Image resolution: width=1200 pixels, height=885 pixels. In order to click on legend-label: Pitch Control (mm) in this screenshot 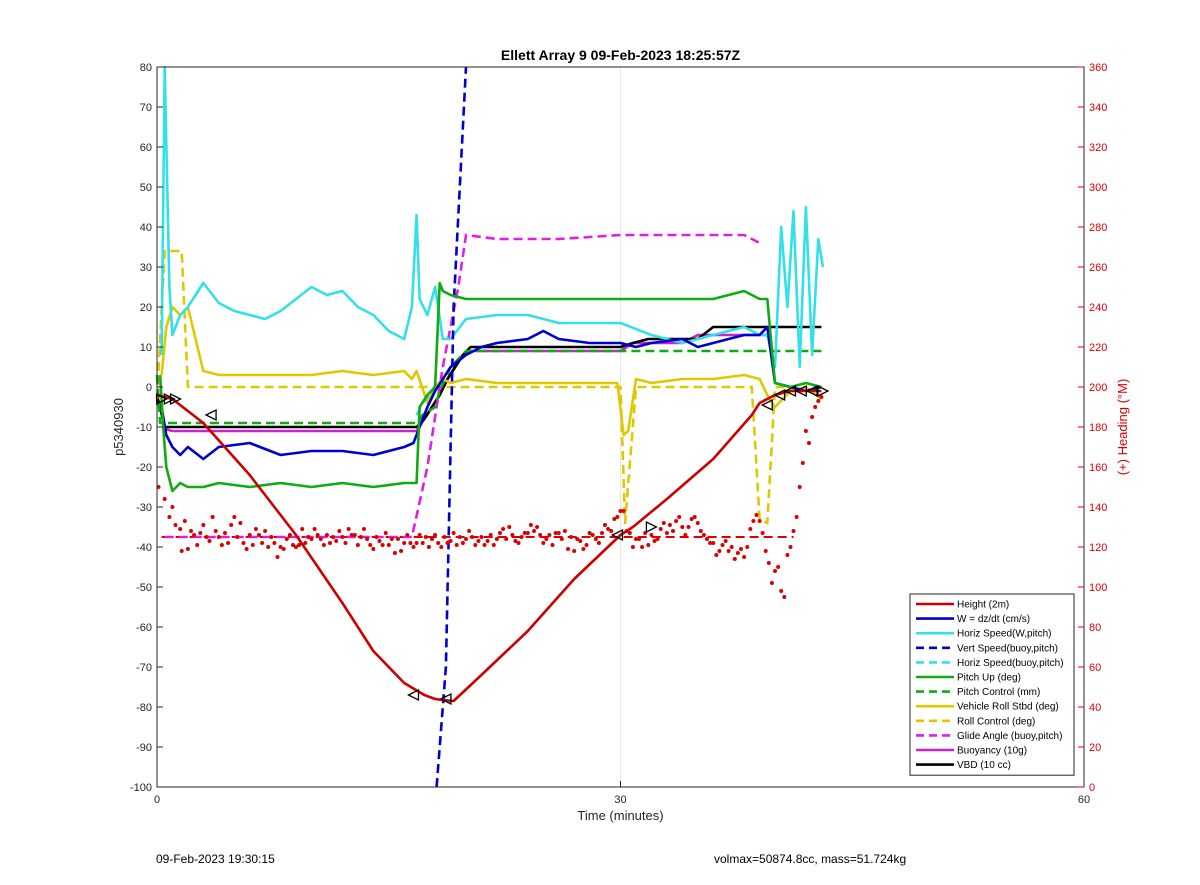, I will do `click(998, 692)`.